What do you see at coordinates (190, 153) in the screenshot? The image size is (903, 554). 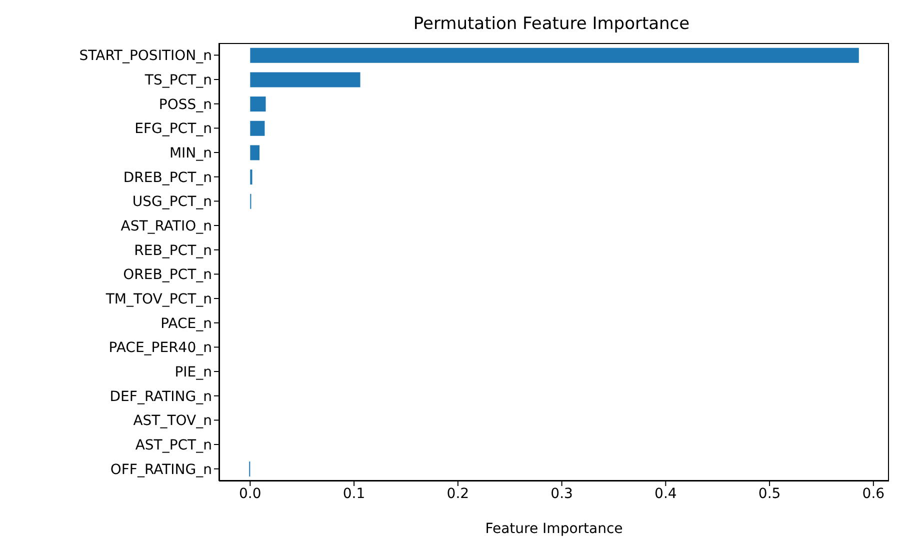 I see `y-tick-label: MIN_n` at bounding box center [190, 153].